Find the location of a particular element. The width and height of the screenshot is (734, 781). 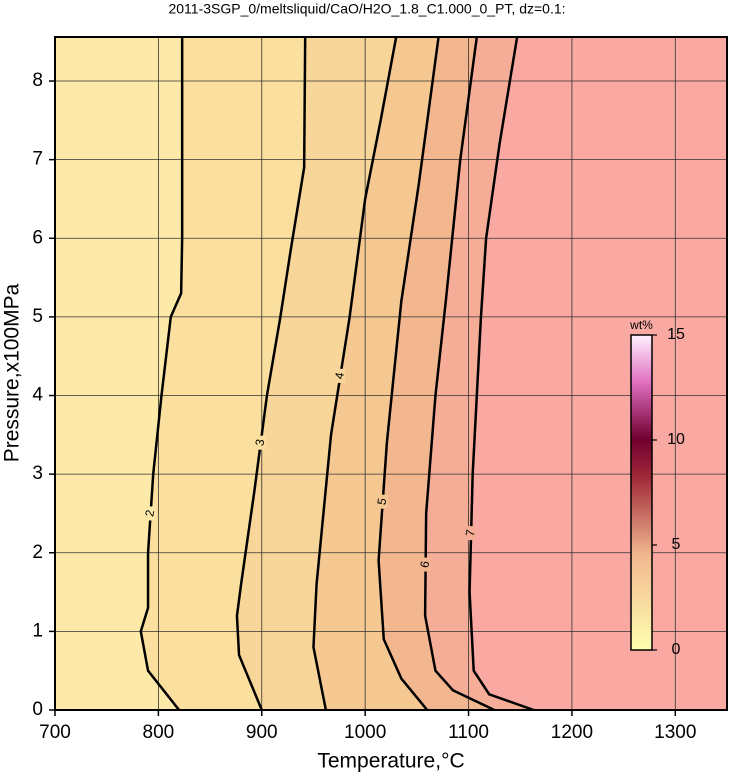

x-tick-label: 700 is located at coordinates (55, 732).